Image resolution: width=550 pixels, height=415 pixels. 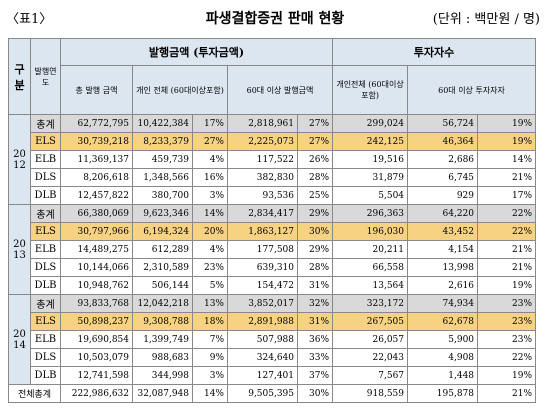 I want to click on value-cell: 19,690,854, so click(x=96, y=339).